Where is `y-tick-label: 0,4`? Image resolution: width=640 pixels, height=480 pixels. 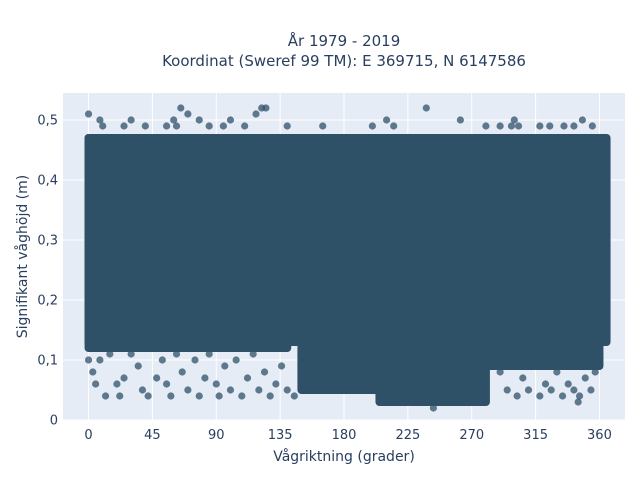 y-tick-label: 0,4 is located at coordinates (47, 181).